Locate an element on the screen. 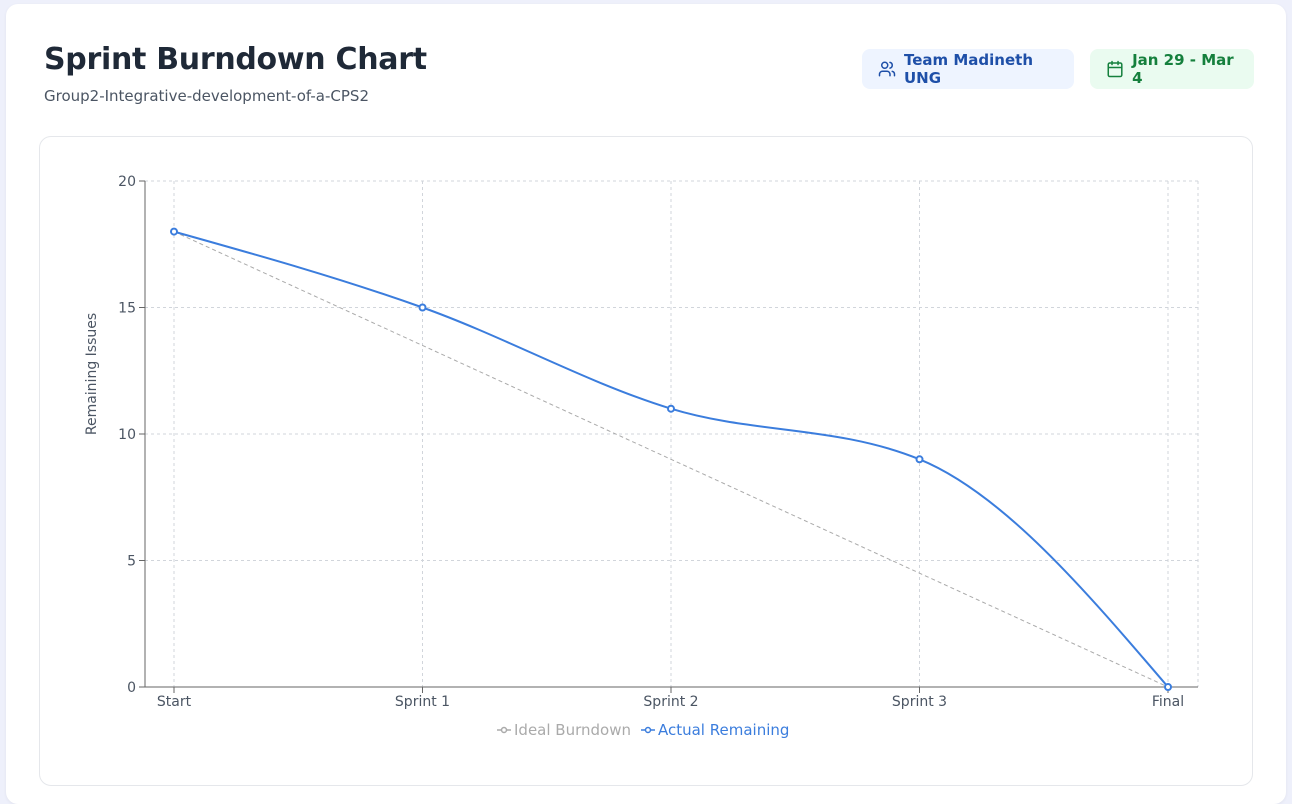 The image size is (1292, 804). team-label: Team Madineth UNG is located at coordinates (968, 69).